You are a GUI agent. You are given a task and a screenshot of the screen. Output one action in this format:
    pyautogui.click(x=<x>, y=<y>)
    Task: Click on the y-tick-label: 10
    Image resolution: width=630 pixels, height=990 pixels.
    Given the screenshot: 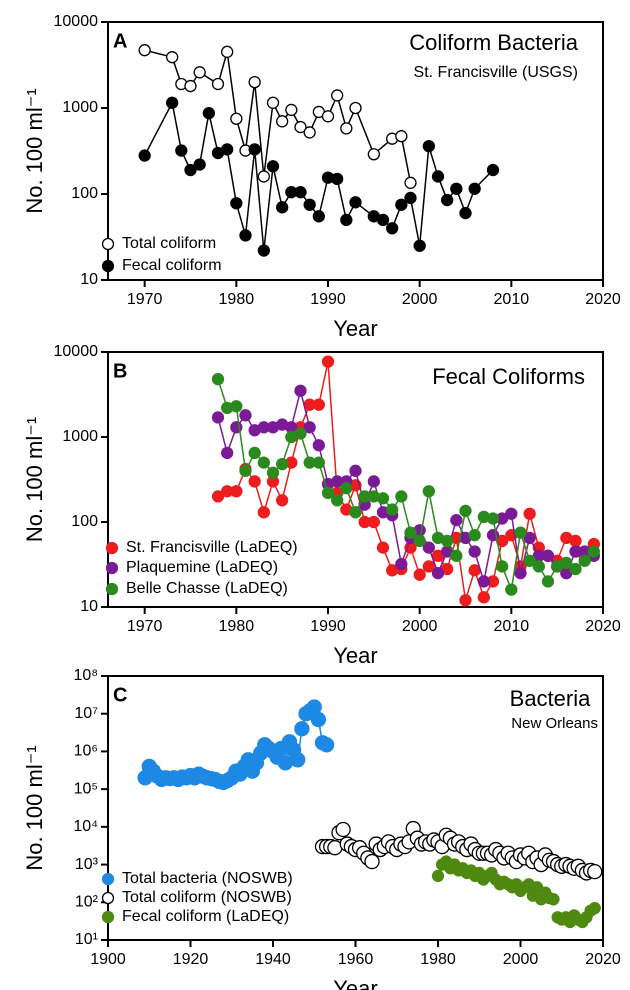 What is the action you would take?
    pyautogui.click(x=89, y=606)
    